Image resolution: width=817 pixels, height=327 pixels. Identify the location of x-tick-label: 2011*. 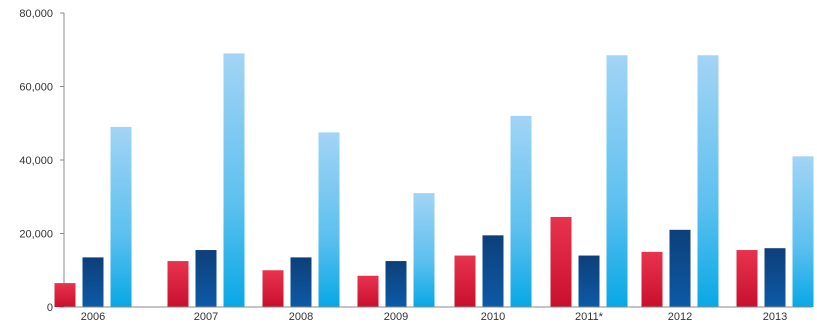
(589, 316).